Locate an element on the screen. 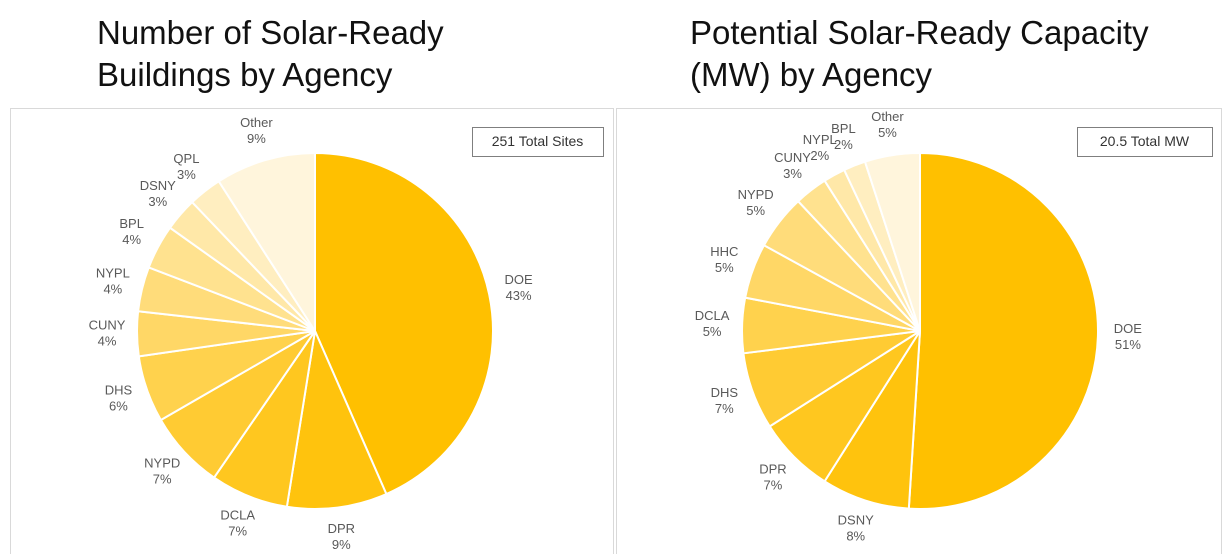  slice-value: 8% is located at coordinates (855, 535).